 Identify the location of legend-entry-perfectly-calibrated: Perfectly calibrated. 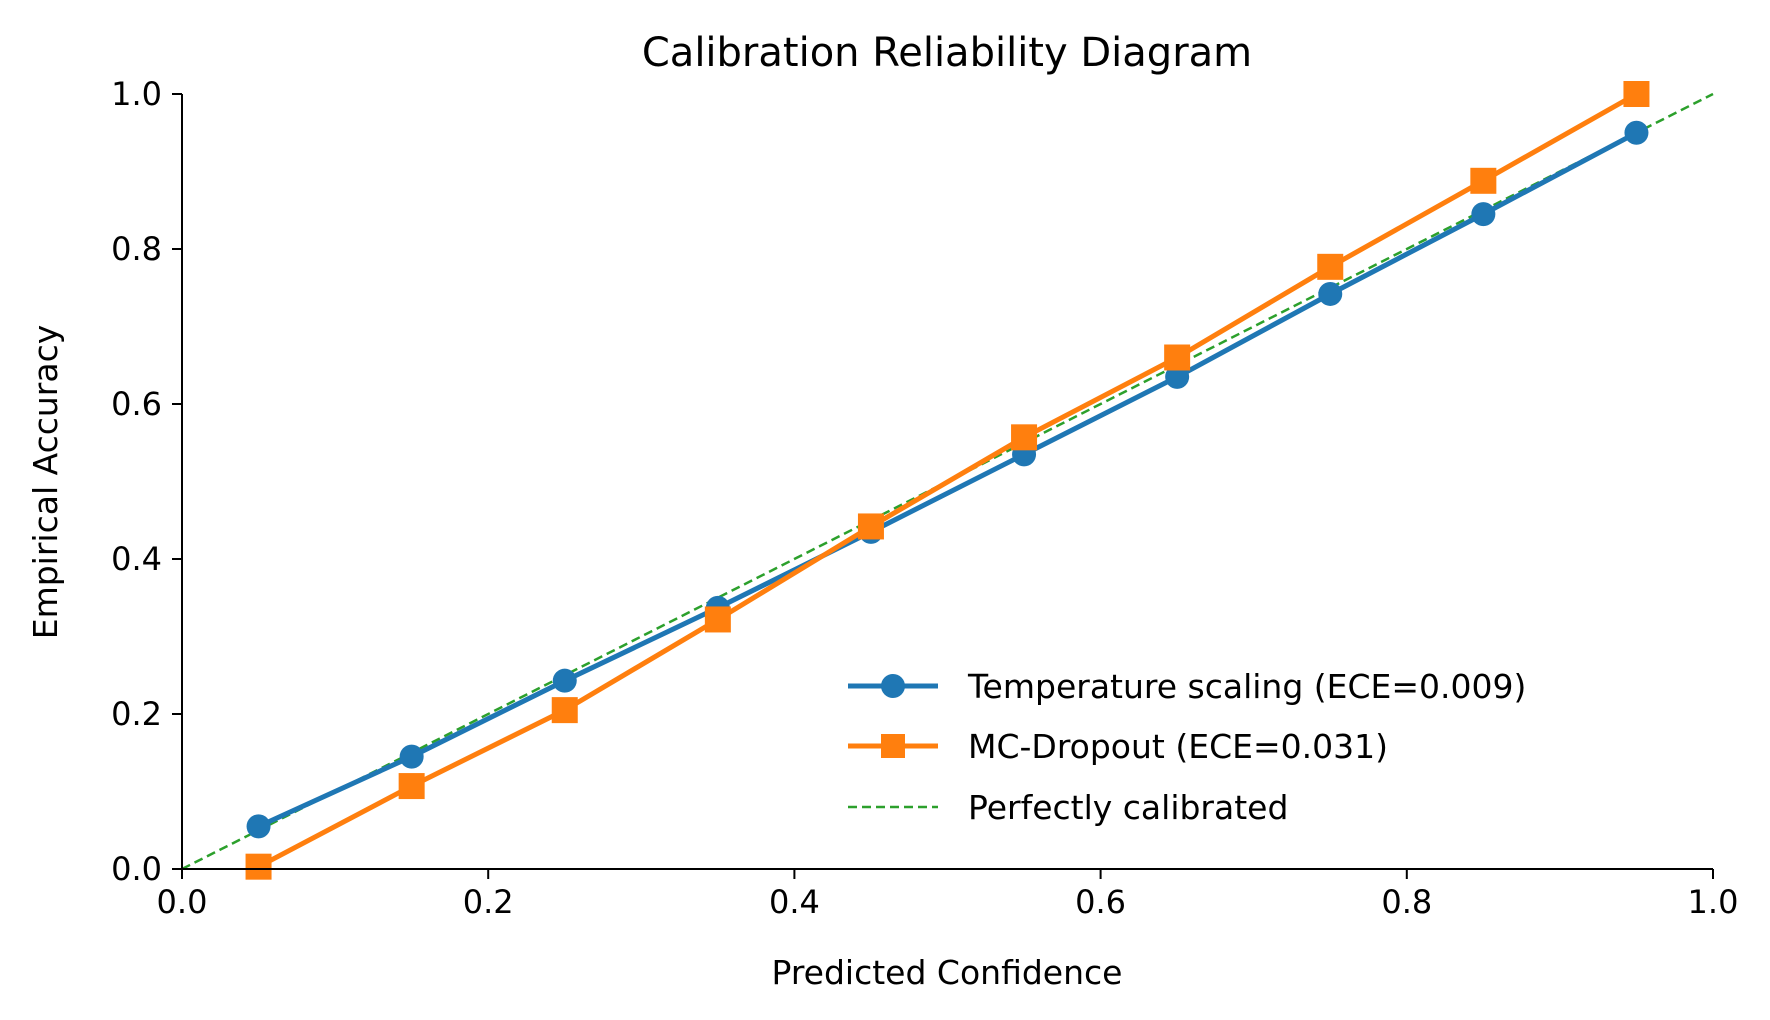
(1068, 807).